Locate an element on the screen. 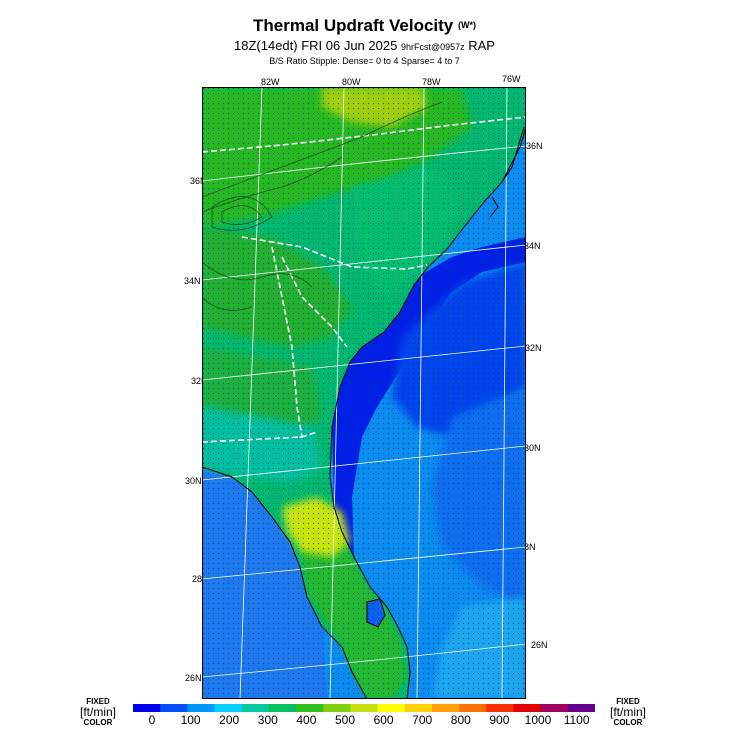 Image resolution: width=729 pixels, height=729 pixels. colorbar-tick-label: 100 is located at coordinates (190, 720).